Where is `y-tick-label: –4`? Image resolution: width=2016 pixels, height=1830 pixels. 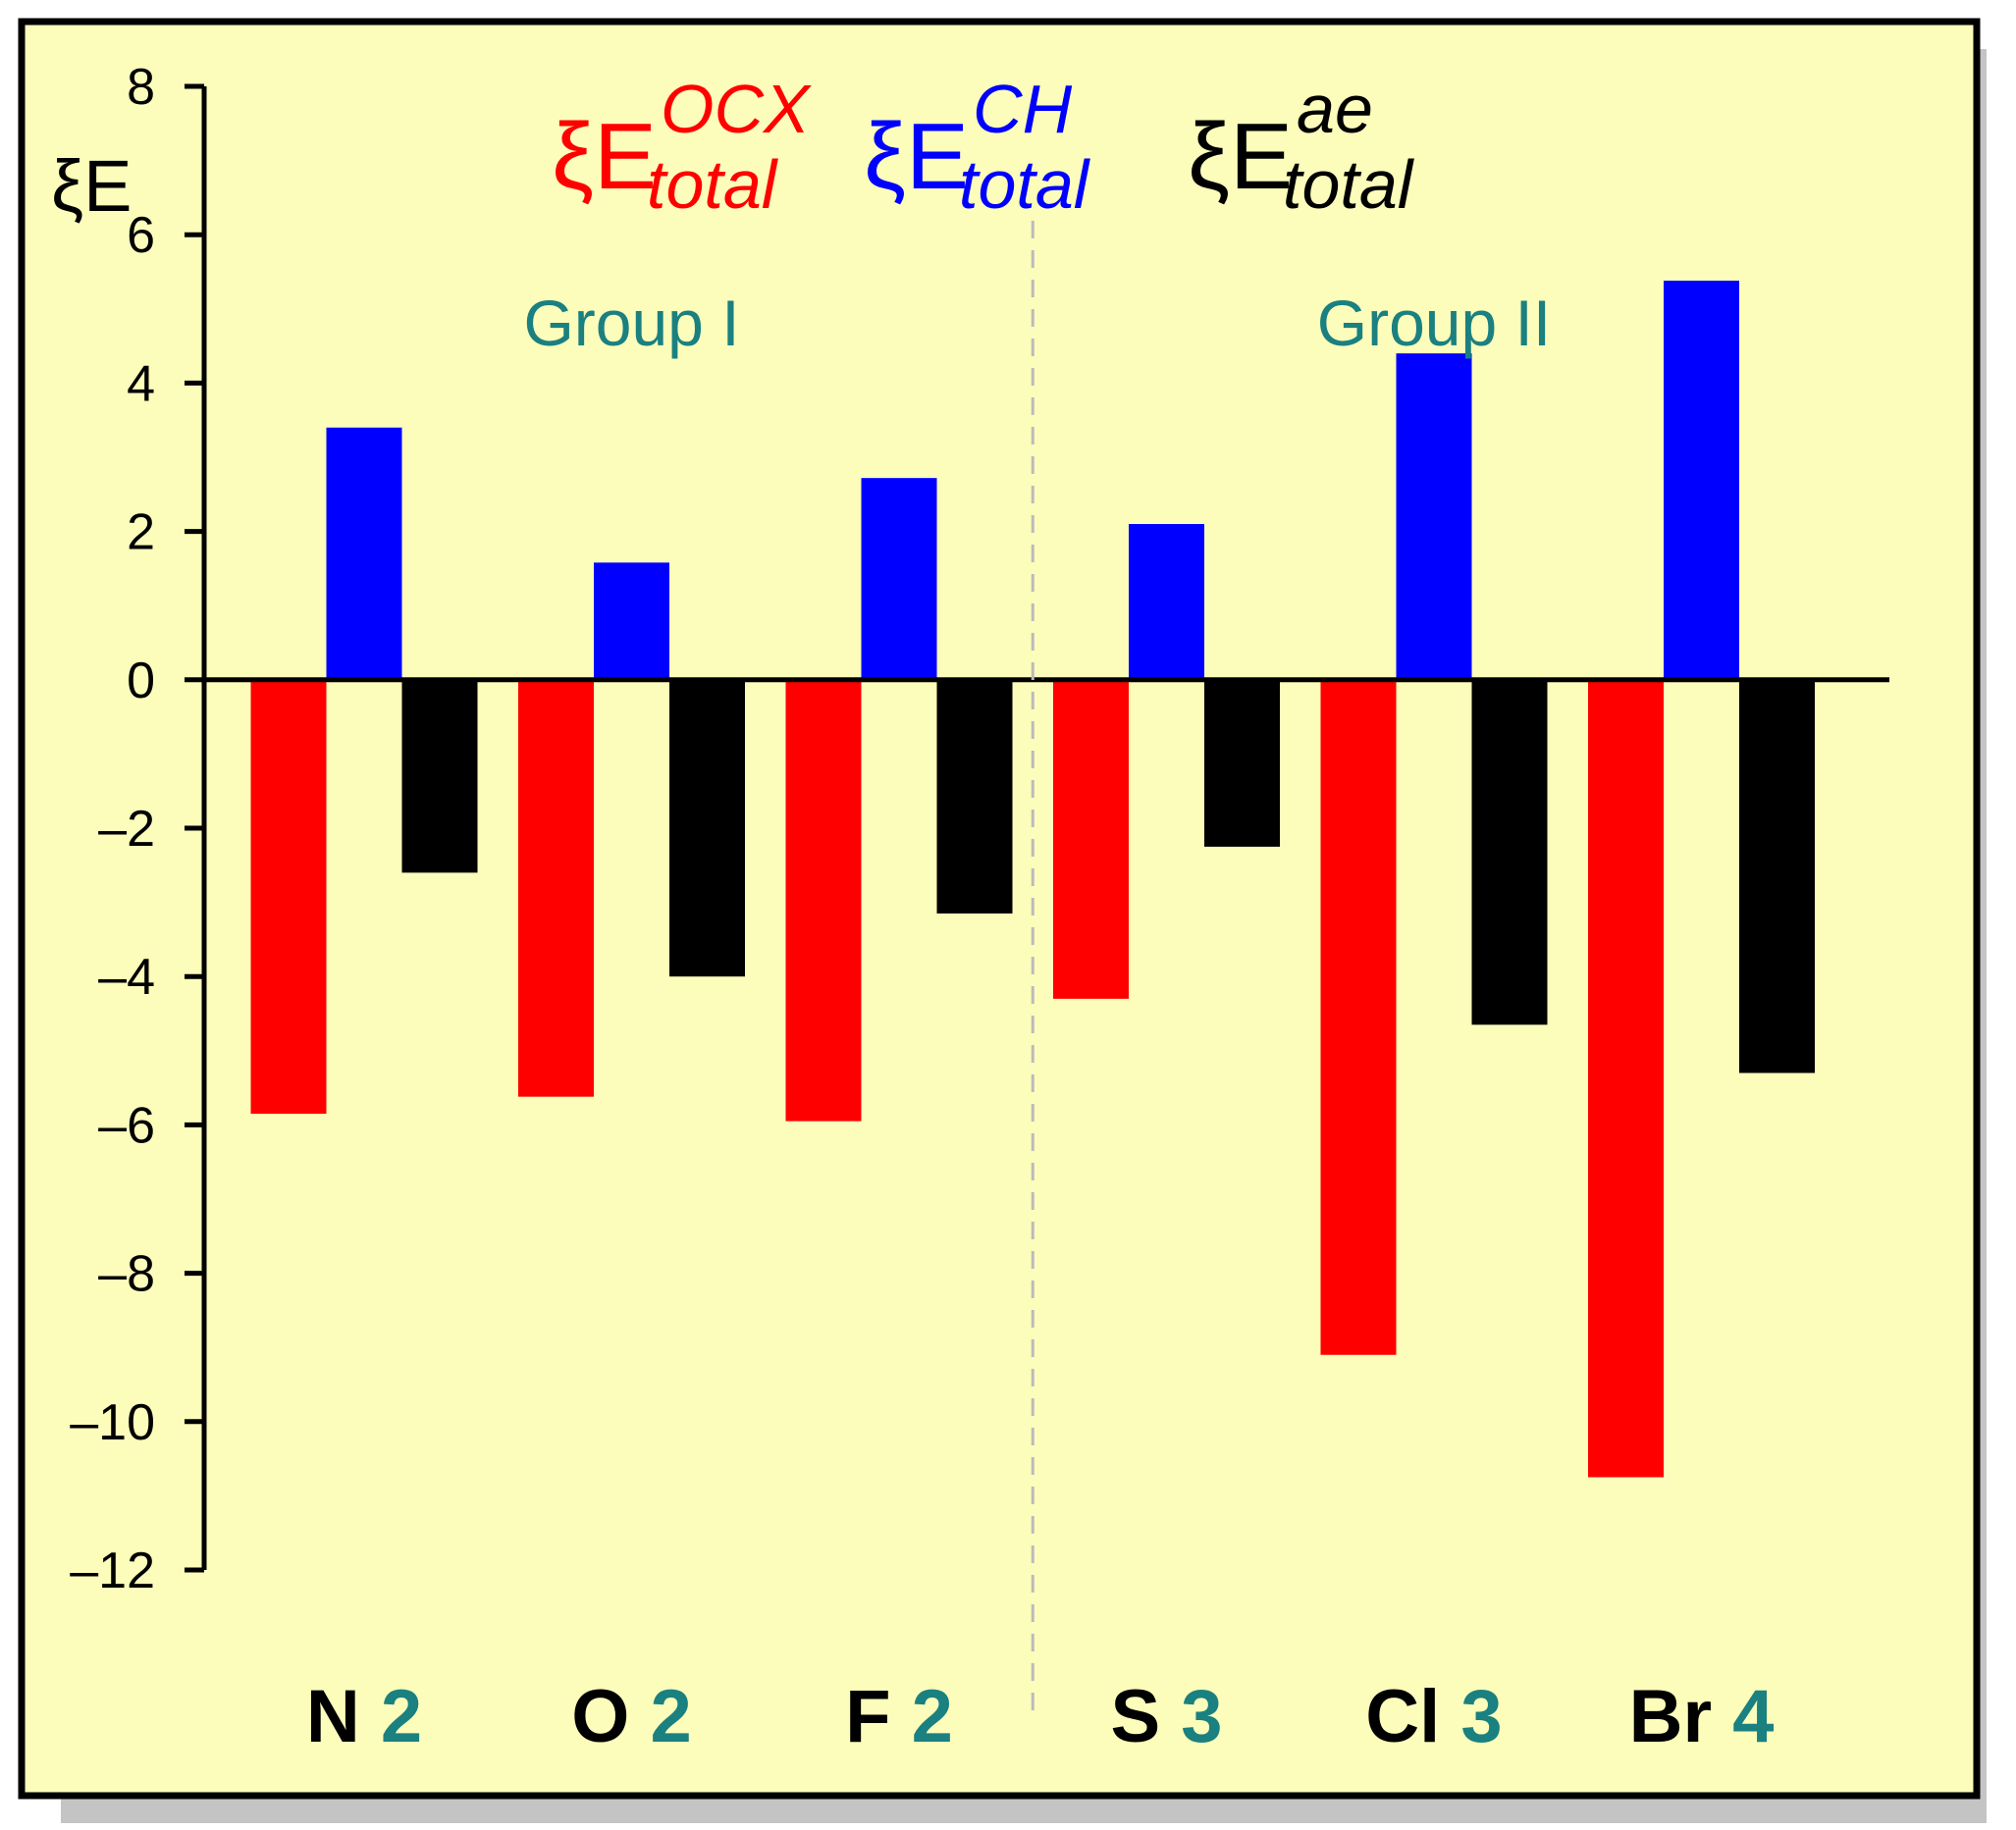 y-tick-label: –4 is located at coordinates (126, 977).